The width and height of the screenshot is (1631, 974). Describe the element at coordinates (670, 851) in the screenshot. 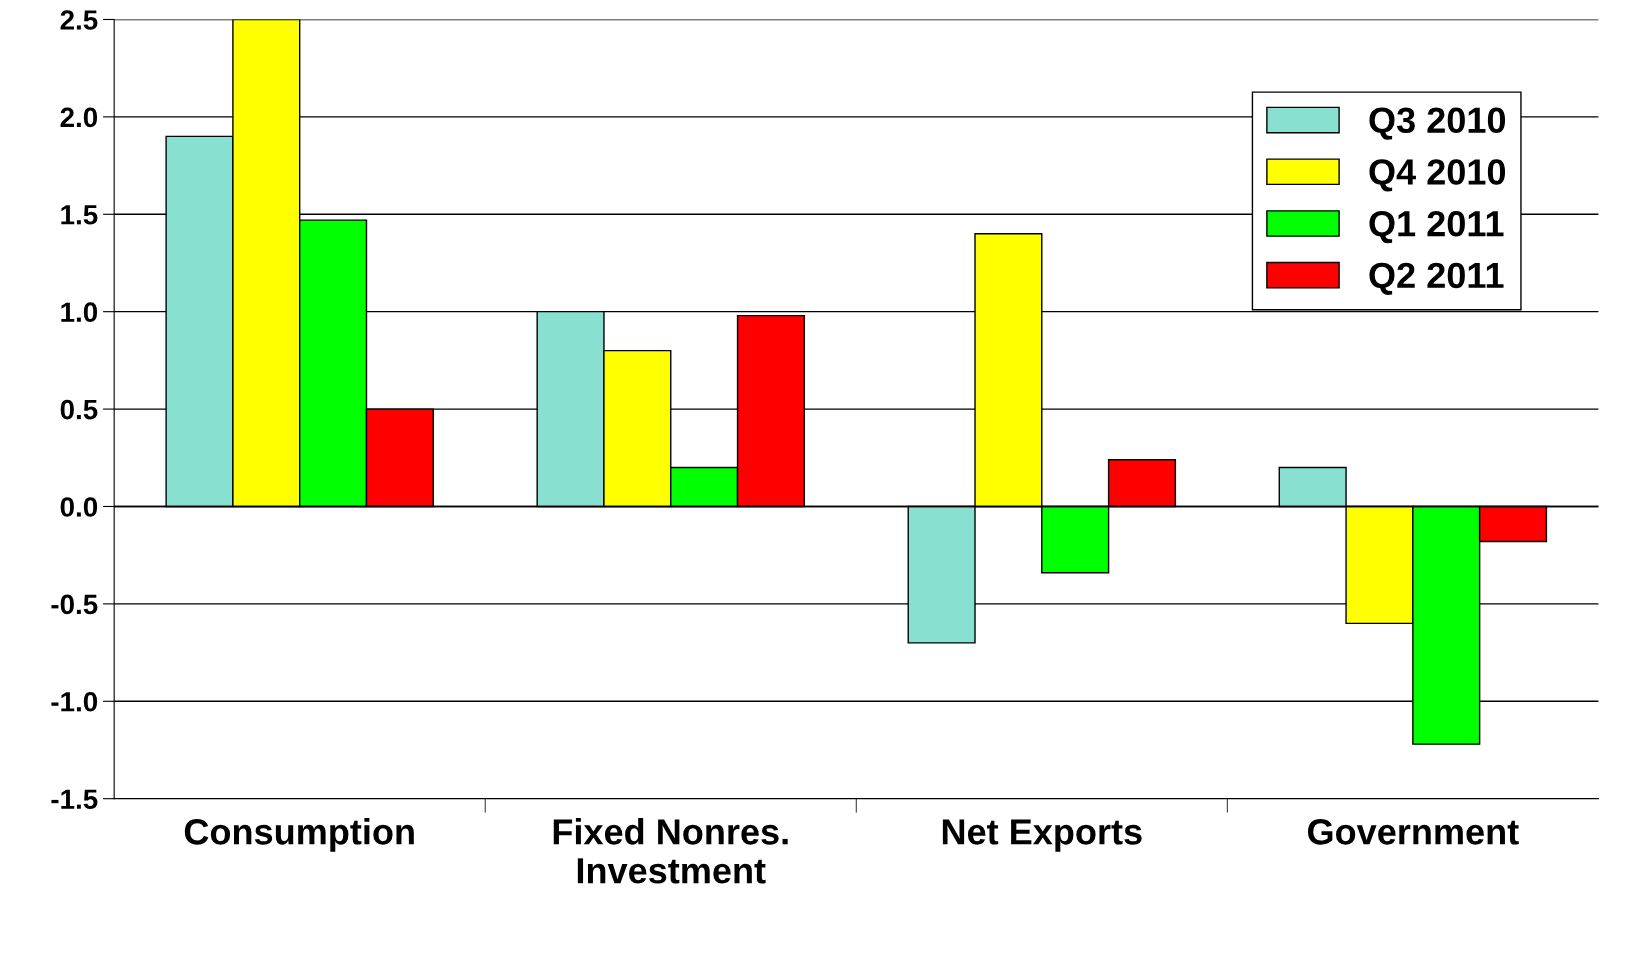

I see `x-tick-label: Fixed Nonres. Investment` at that location.